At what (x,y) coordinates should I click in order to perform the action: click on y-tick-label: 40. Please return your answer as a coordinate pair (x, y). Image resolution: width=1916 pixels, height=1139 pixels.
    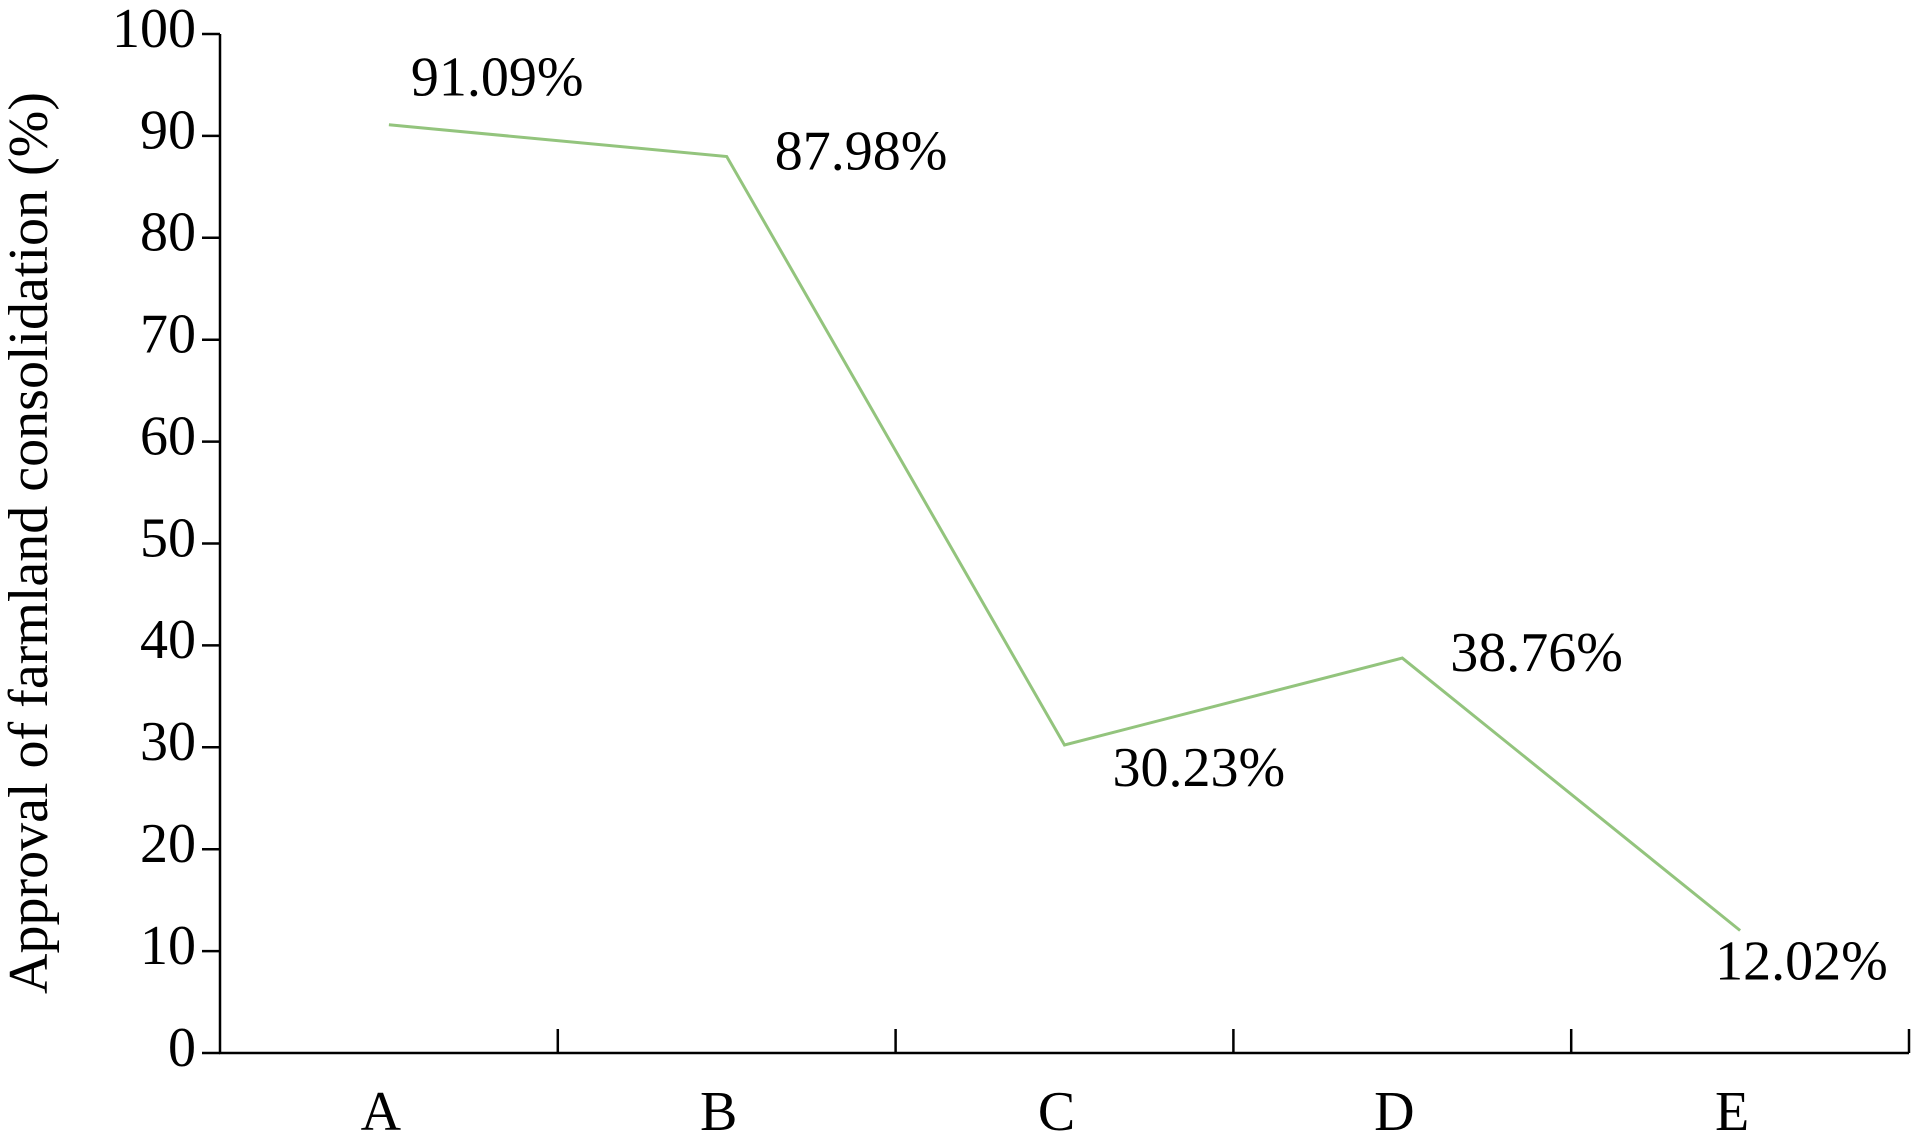
    Looking at the image, I should click on (168, 640).